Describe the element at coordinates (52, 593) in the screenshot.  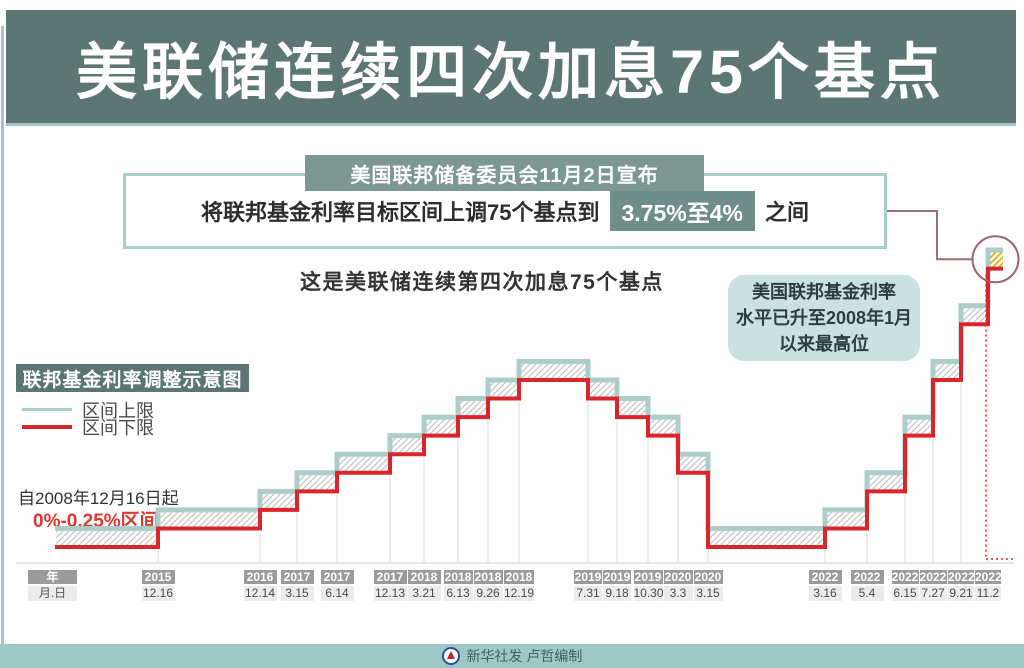
I see `axis-header-monthday: 月.日` at that location.